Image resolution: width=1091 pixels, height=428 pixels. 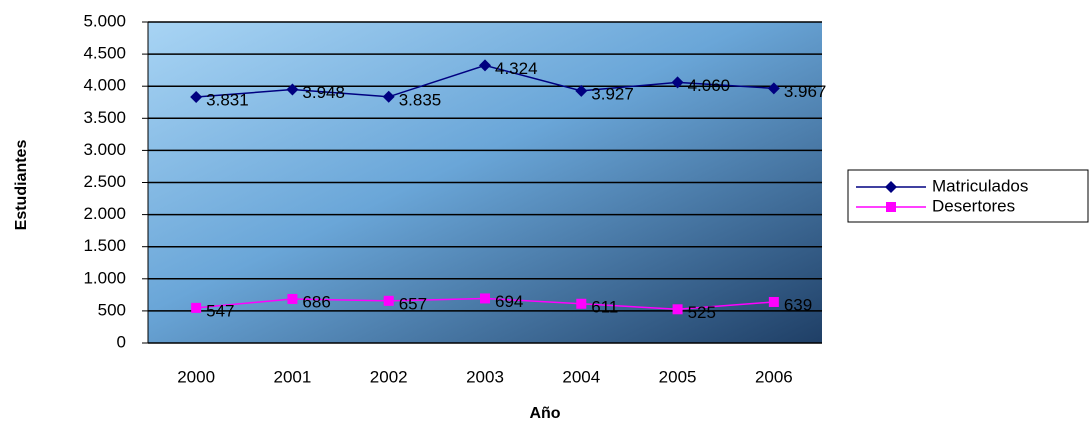 I want to click on legend-label: Matriculados, so click(x=980, y=185).